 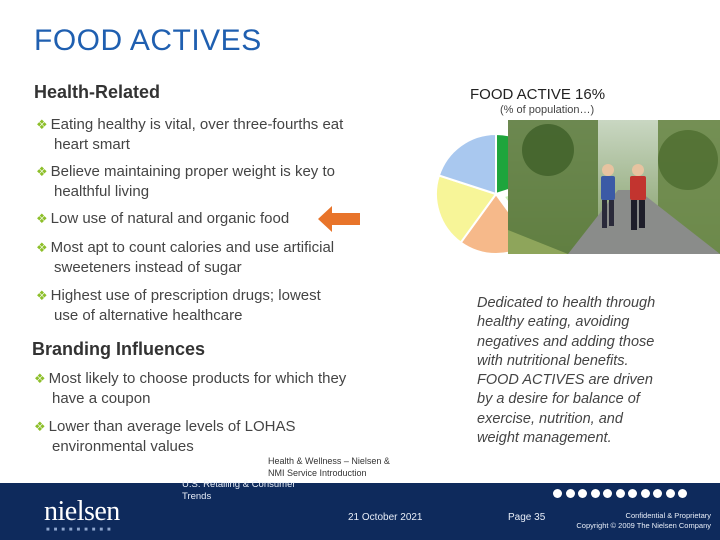 What do you see at coordinates (119, 349) in the screenshot?
I see `branding-influences-heading: Branding Influences` at bounding box center [119, 349].